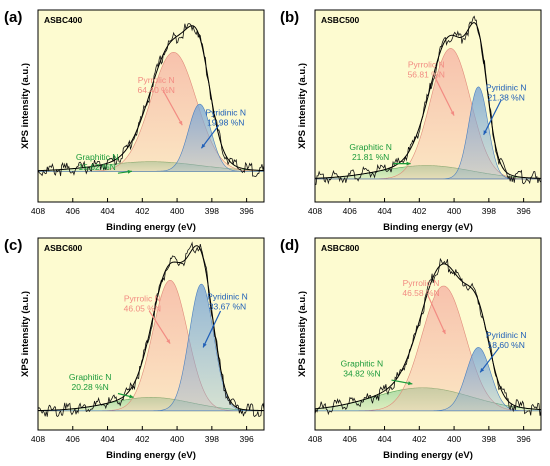 The height and width of the screenshot is (466, 550). I want to click on panel-letter: (a), so click(13, 17).